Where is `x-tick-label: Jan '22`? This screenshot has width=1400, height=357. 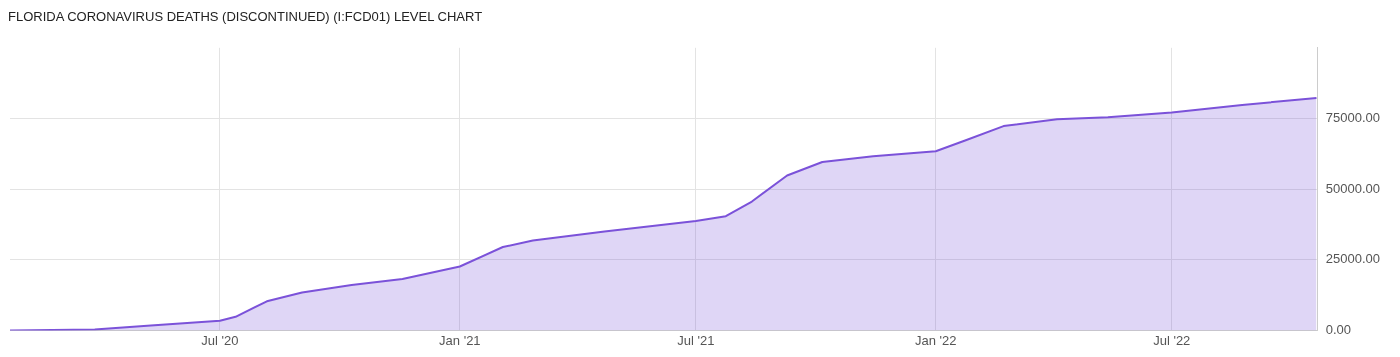
x-tick-label: Jan '22 is located at coordinates (935, 340).